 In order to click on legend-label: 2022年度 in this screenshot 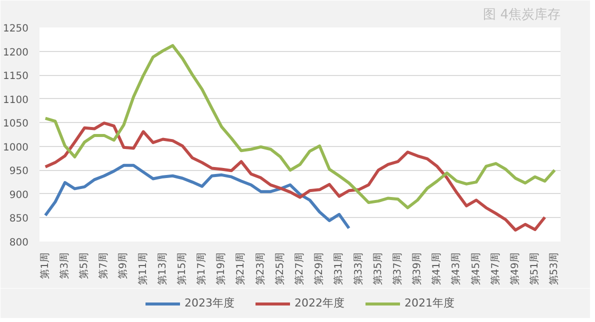, I will do `click(319, 303)`.